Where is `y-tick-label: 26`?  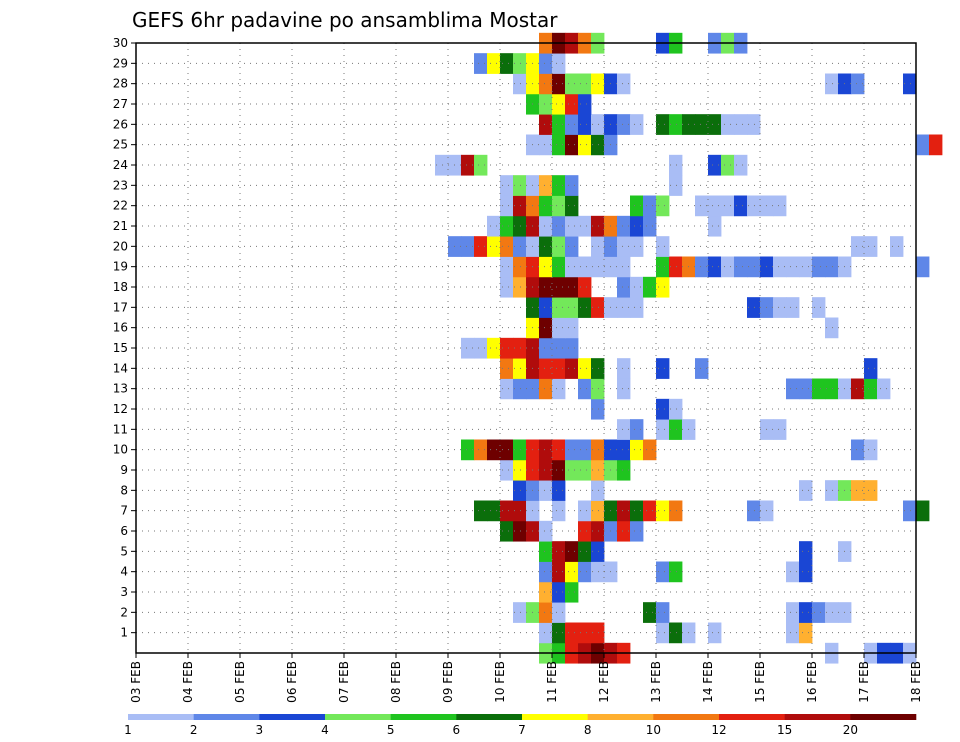
y-tick-label: 26 is located at coordinates (120, 124).